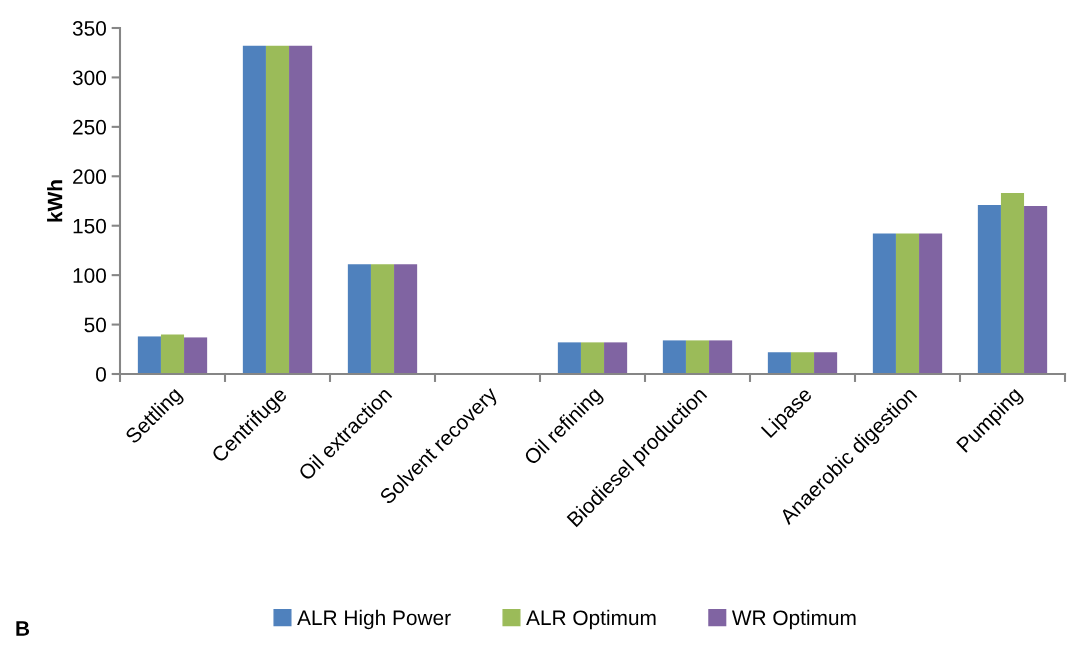 This screenshot has height=648, width=1067. I want to click on y-tick-label: 50, so click(95, 325).